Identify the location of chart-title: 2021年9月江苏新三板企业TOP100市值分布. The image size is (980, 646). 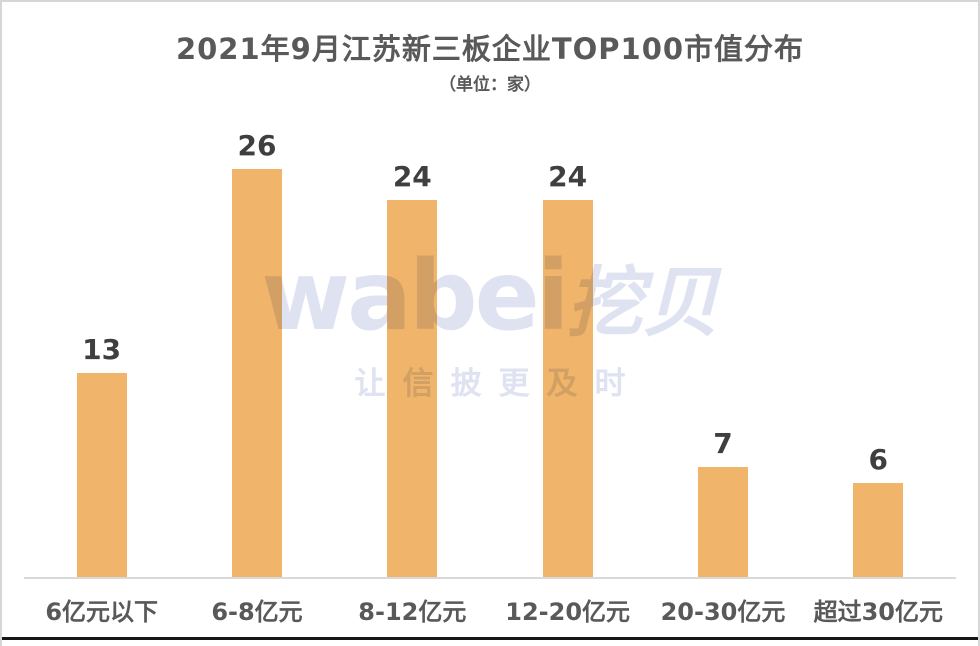
(490, 49).